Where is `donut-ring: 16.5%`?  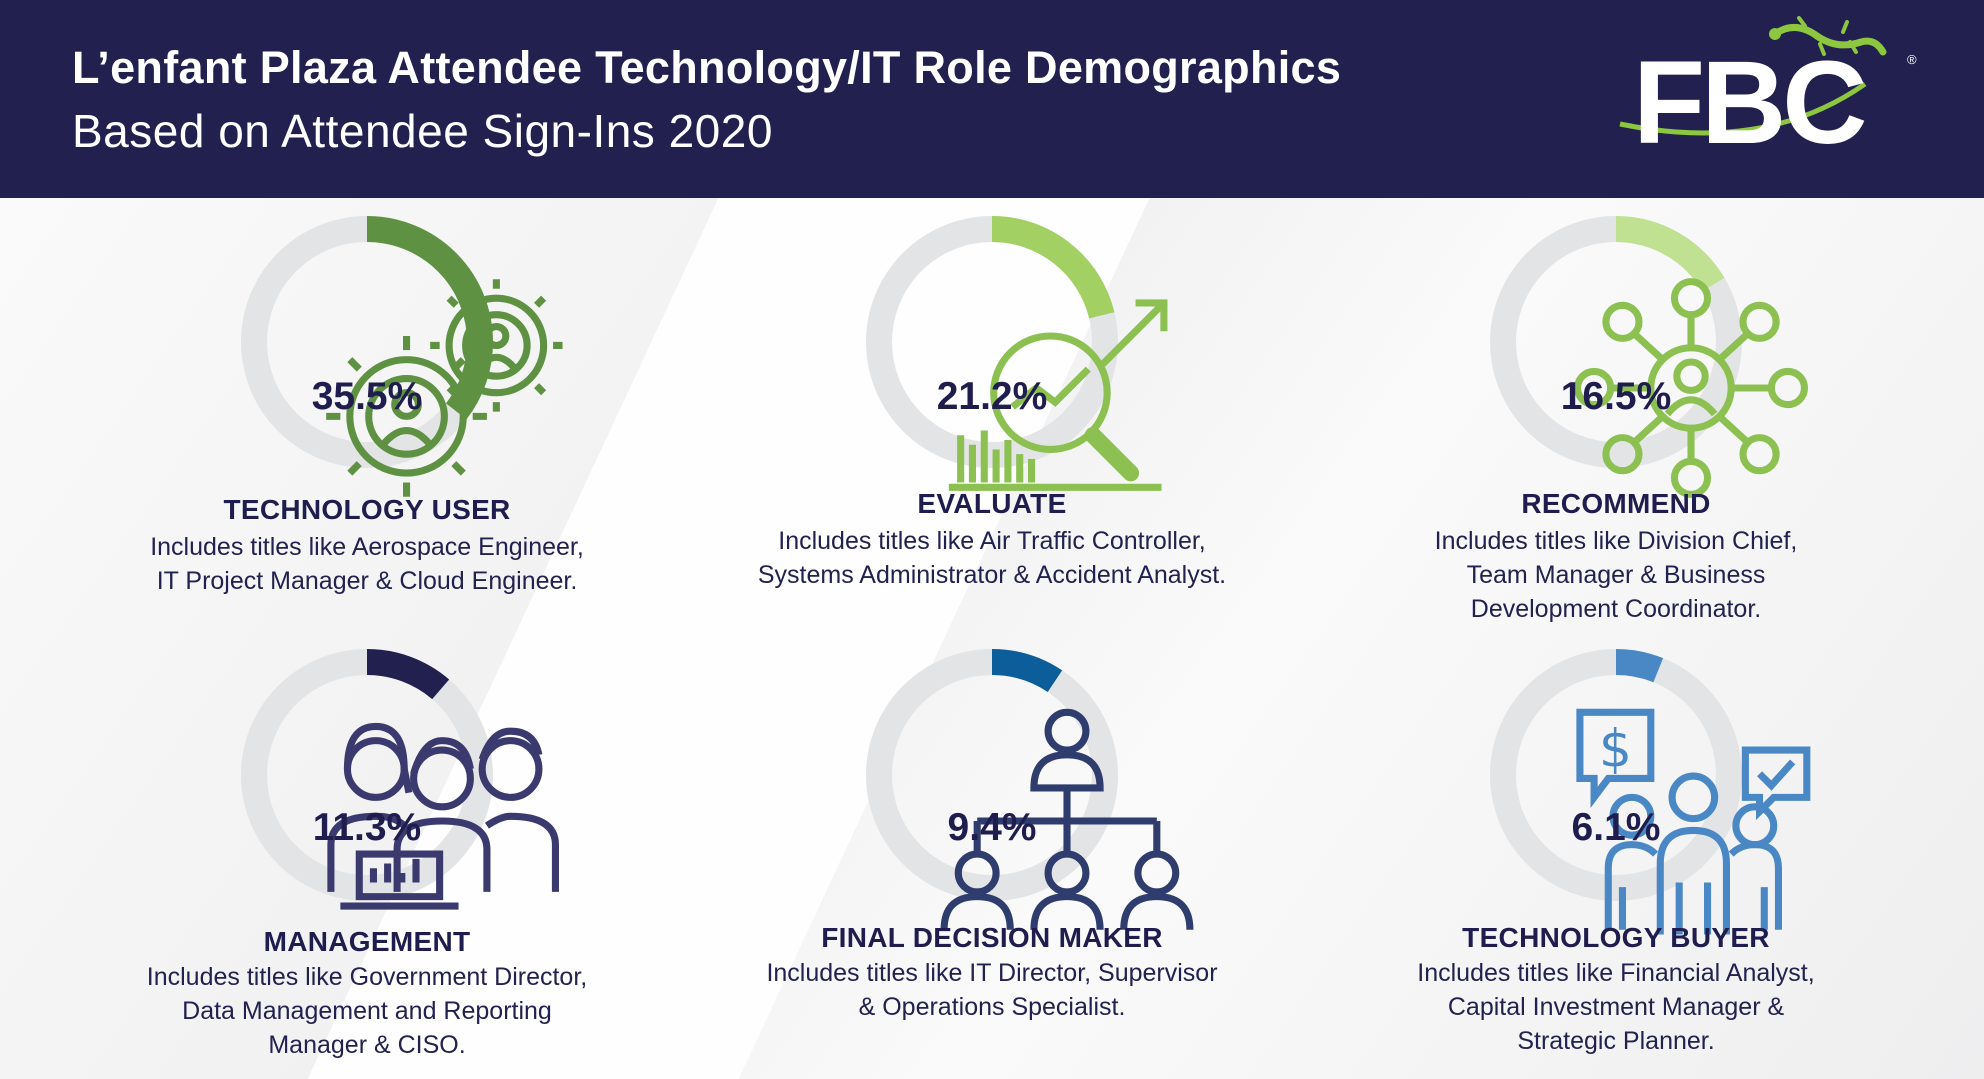 donut-ring: 16.5% is located at coordinates (1647, 355).